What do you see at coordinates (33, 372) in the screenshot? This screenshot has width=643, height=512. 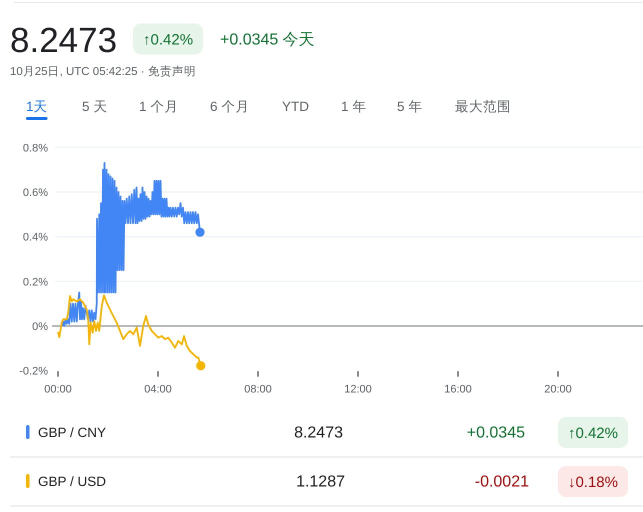 I see `y-tick-label: -0.2%` at bounding box center [33, 372].